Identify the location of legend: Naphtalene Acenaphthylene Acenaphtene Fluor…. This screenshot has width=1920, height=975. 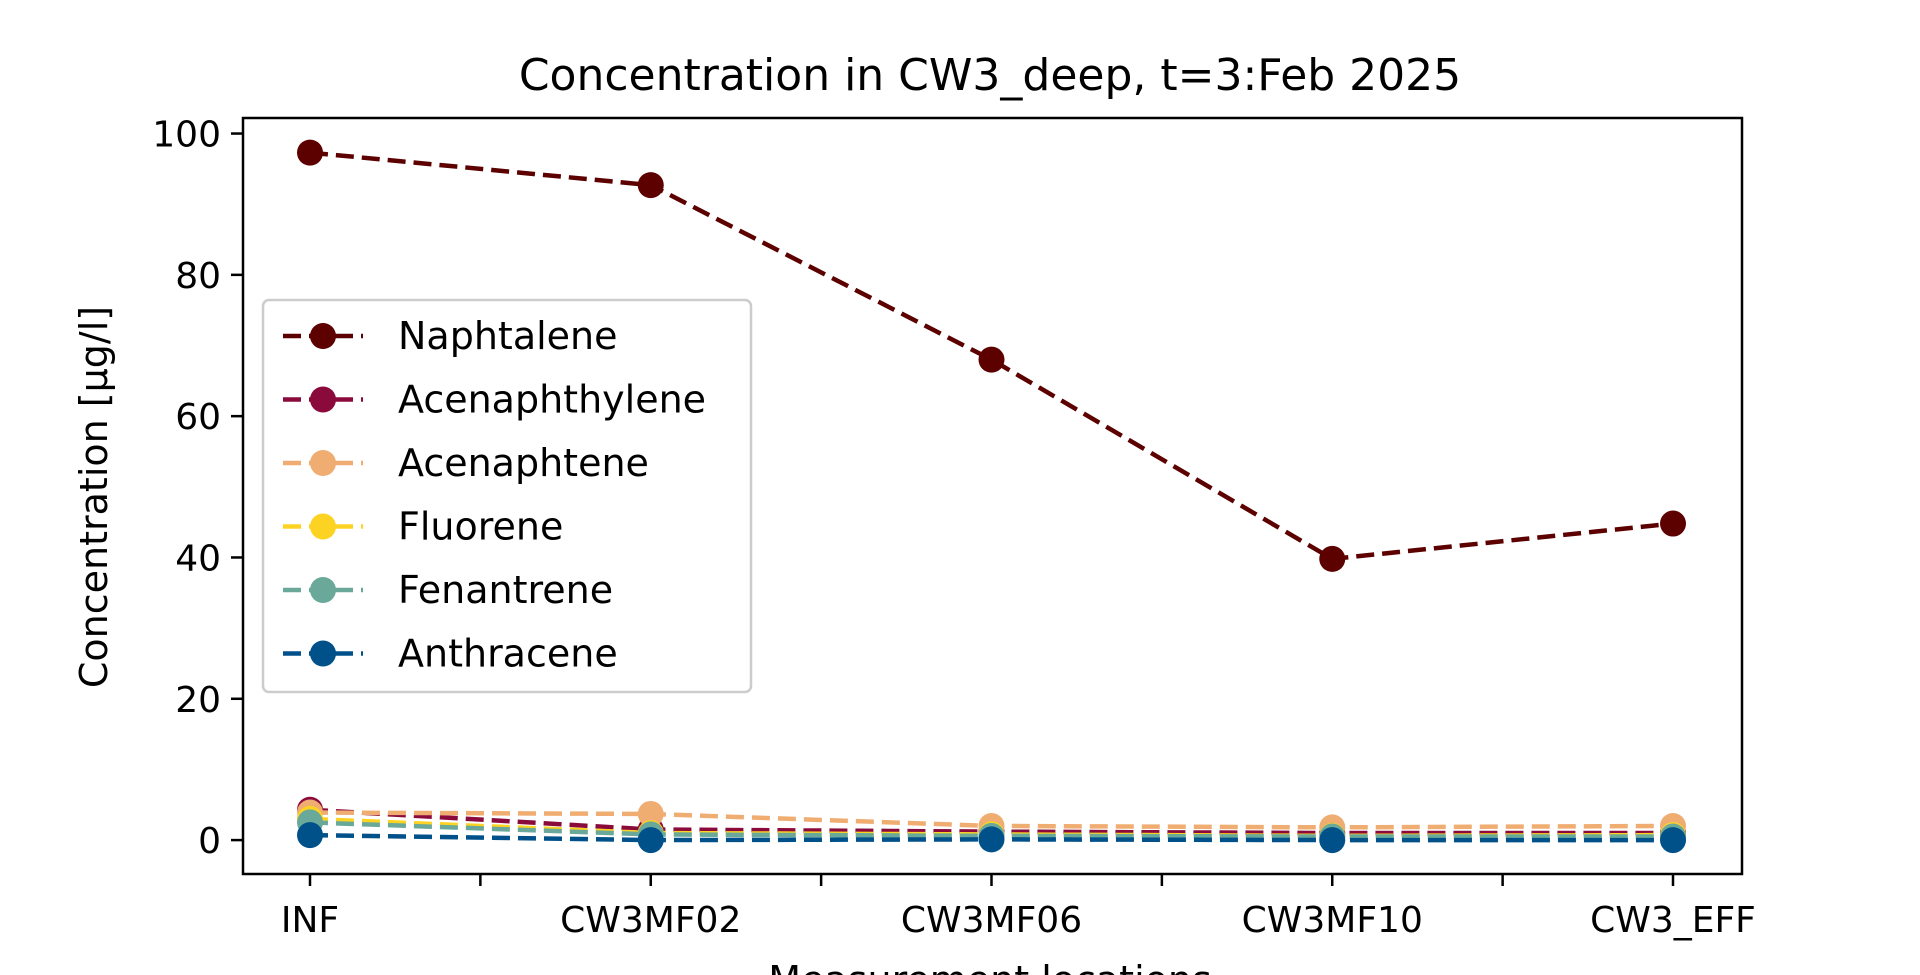
(507, 496).